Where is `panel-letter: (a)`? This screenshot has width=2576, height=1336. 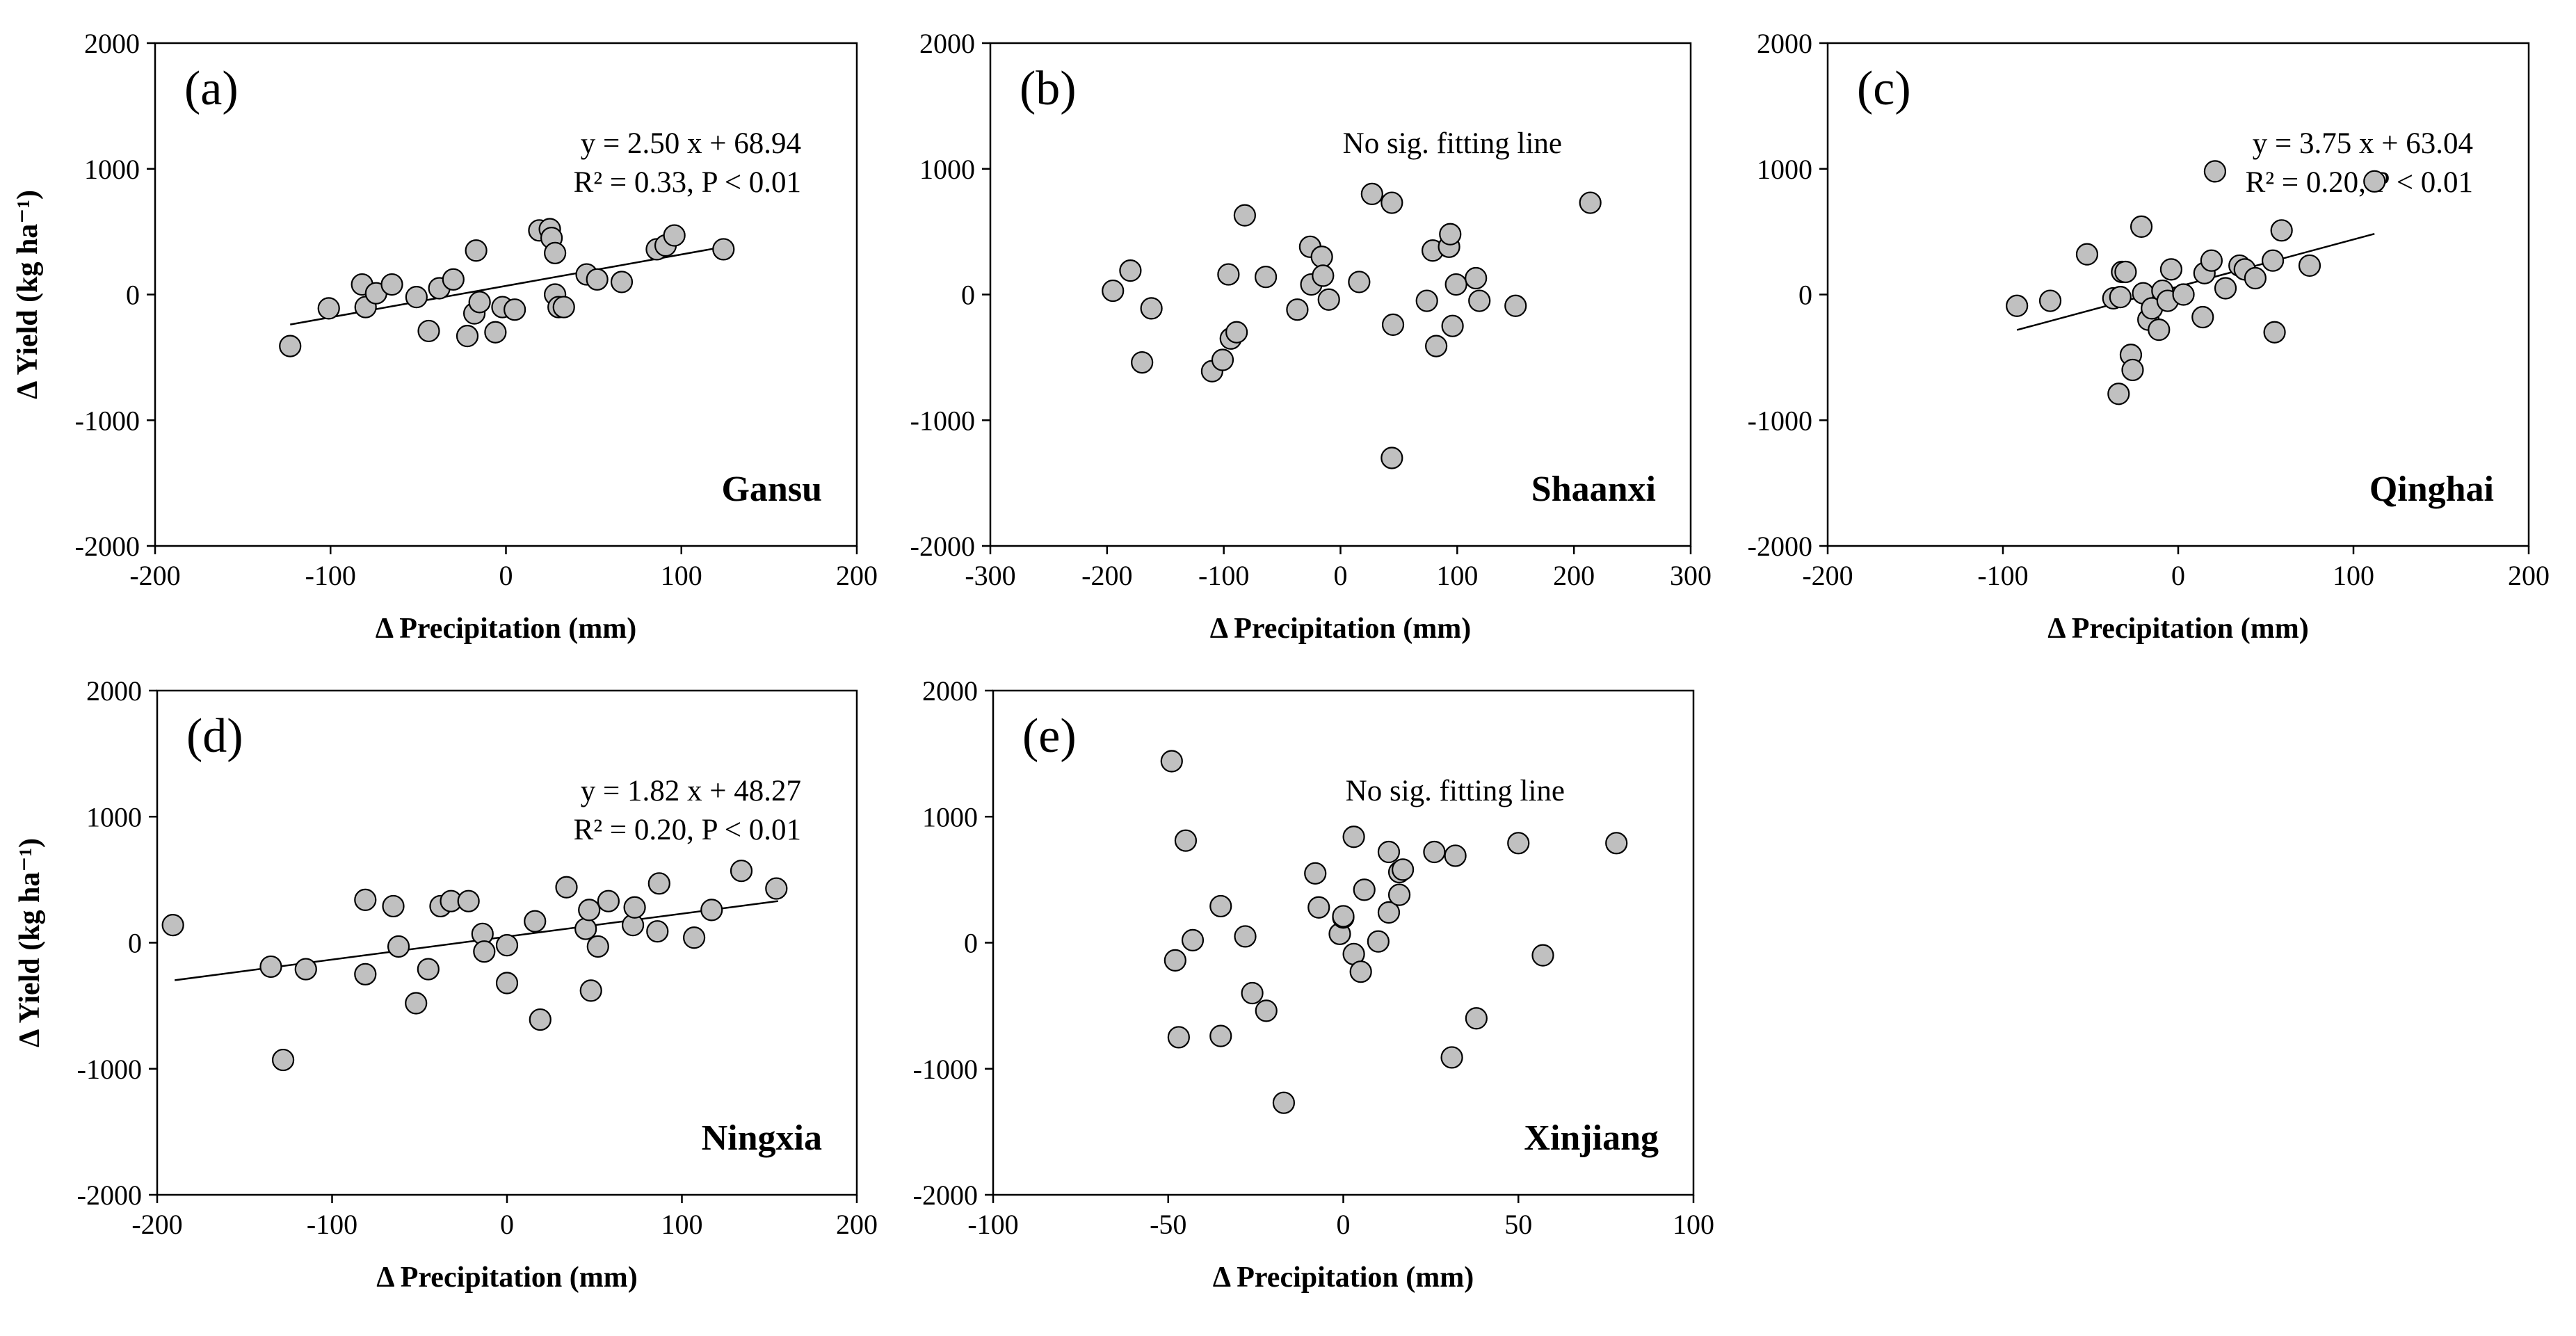
panel-letter: (a) is located at coordinates (212, 88).